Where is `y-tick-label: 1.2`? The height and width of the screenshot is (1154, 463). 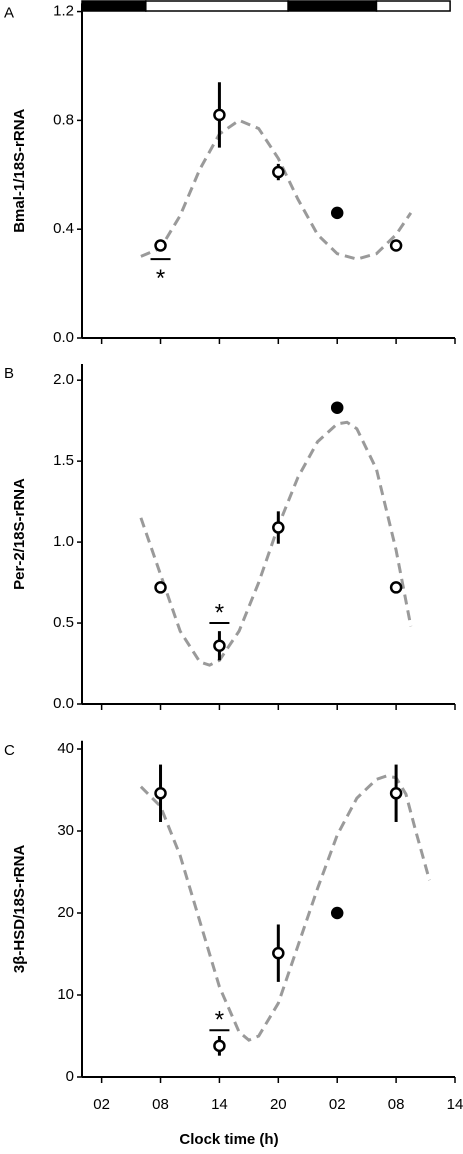
y-tick-label: 1.2 is located at coordinates (63, 11).